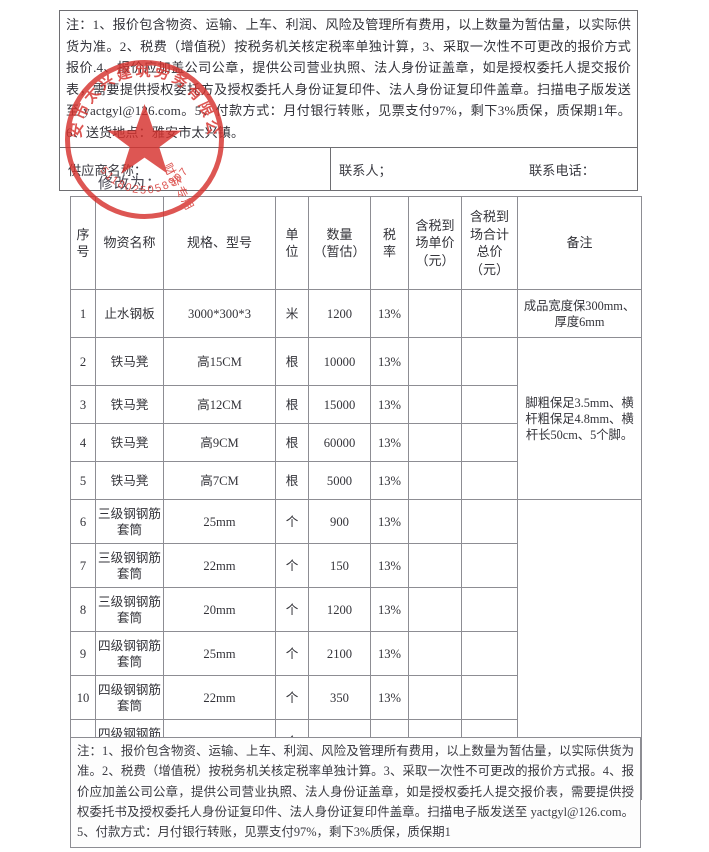 The image size is (709, 852). Describe the element at coordinates (83, 480) in the screenshot. I see `cell-no: 5` at that location.